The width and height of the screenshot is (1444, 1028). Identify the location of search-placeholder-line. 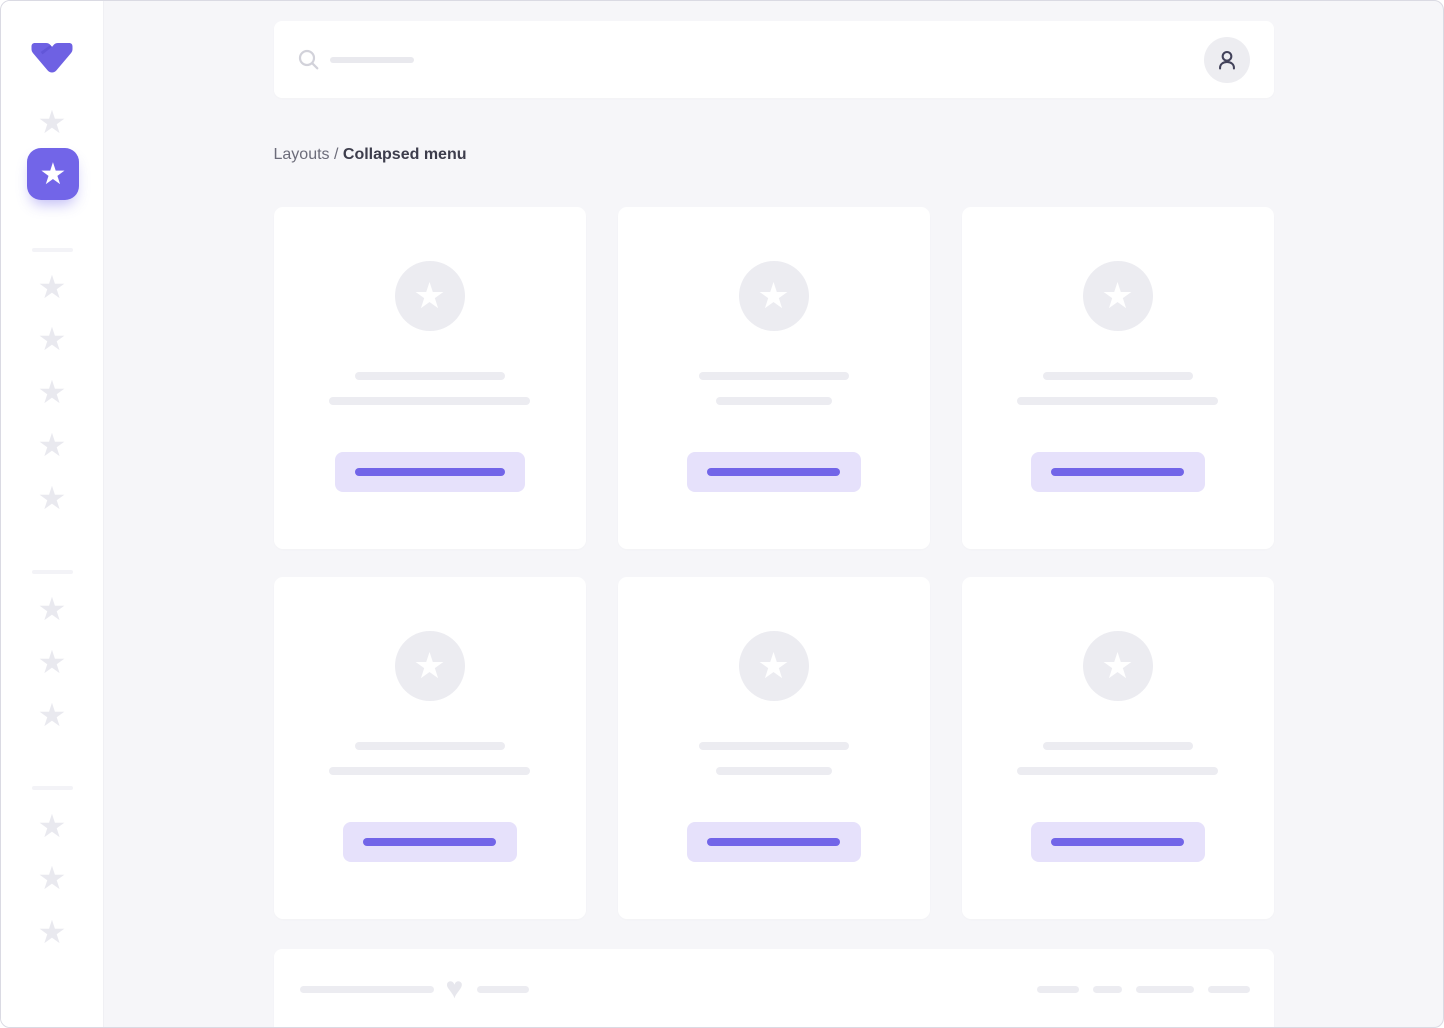
(371, 59).